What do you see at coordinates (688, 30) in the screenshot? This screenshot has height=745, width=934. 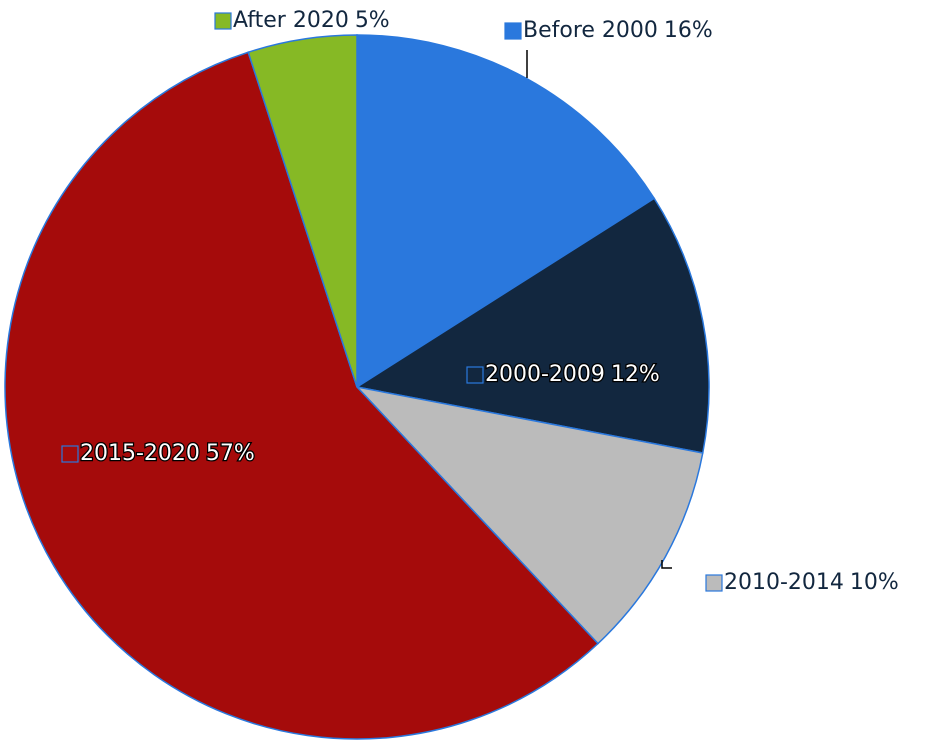 I see `label-value: 16%` at bounding box center [688, 30].